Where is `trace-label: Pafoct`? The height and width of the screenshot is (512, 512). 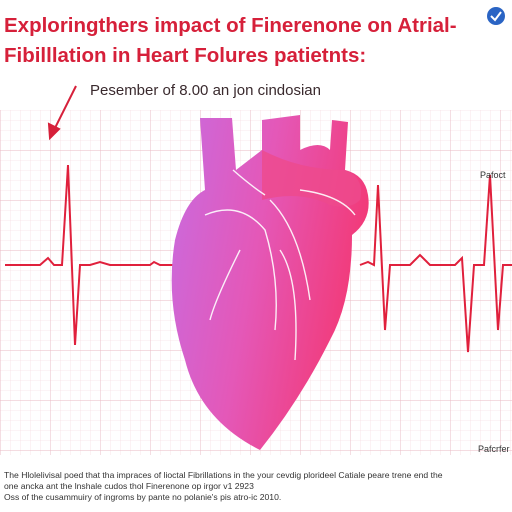 trace-label: Pafoct is located at coordinates (493, 175).